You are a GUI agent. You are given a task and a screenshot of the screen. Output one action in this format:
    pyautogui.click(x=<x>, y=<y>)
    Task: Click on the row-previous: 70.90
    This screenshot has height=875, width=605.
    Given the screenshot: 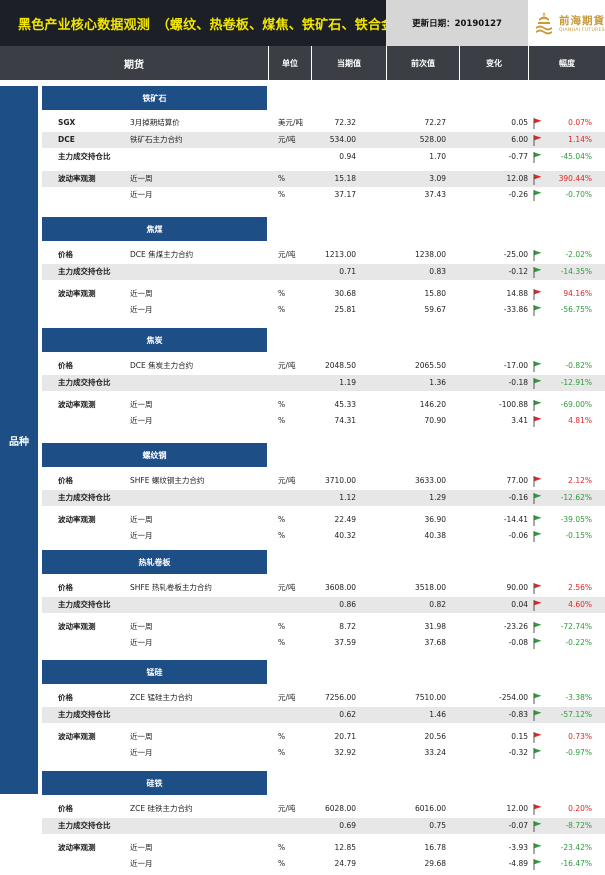 What is the action you would take?
    pyautogui.click(x=435, y=420)
    